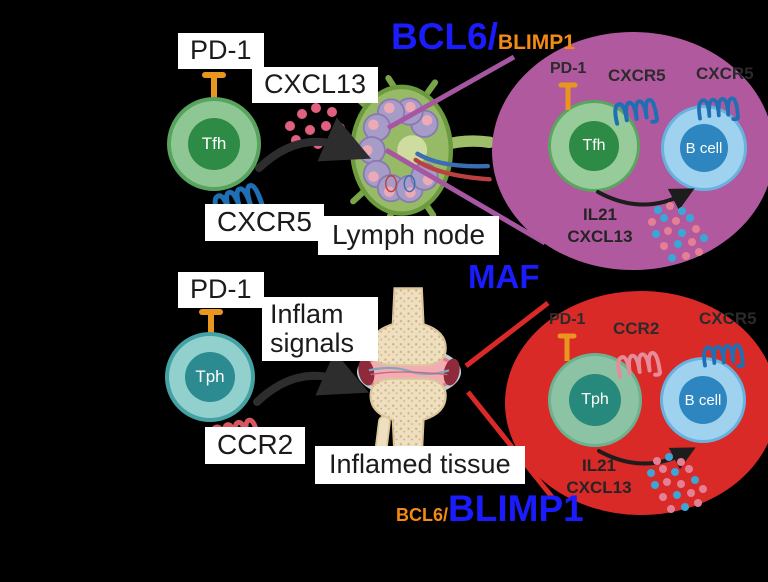 This screenshot has width=768, height=582. I want to click on inset-tfh-nucleus: Tfh, so click(594, 146).